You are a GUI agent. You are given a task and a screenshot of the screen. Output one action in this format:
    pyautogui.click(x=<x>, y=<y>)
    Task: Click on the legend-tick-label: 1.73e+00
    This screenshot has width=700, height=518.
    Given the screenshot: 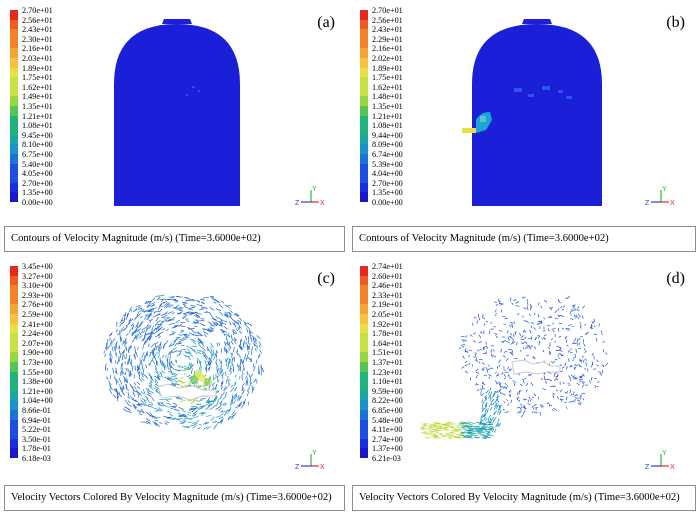 What is the action you would take?
    pyautogui.click(x=37, y=362)
    